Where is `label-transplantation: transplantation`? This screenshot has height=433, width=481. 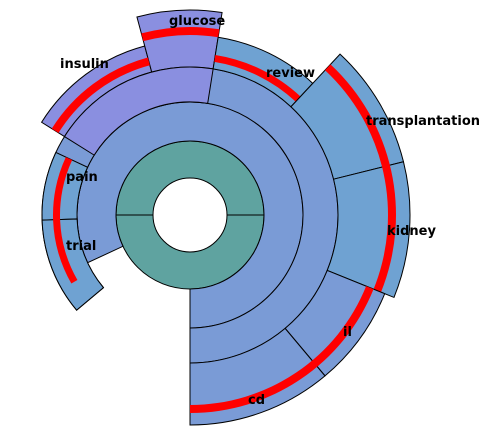 label-transplantation: transplantation is located at coordinates (423, 121).